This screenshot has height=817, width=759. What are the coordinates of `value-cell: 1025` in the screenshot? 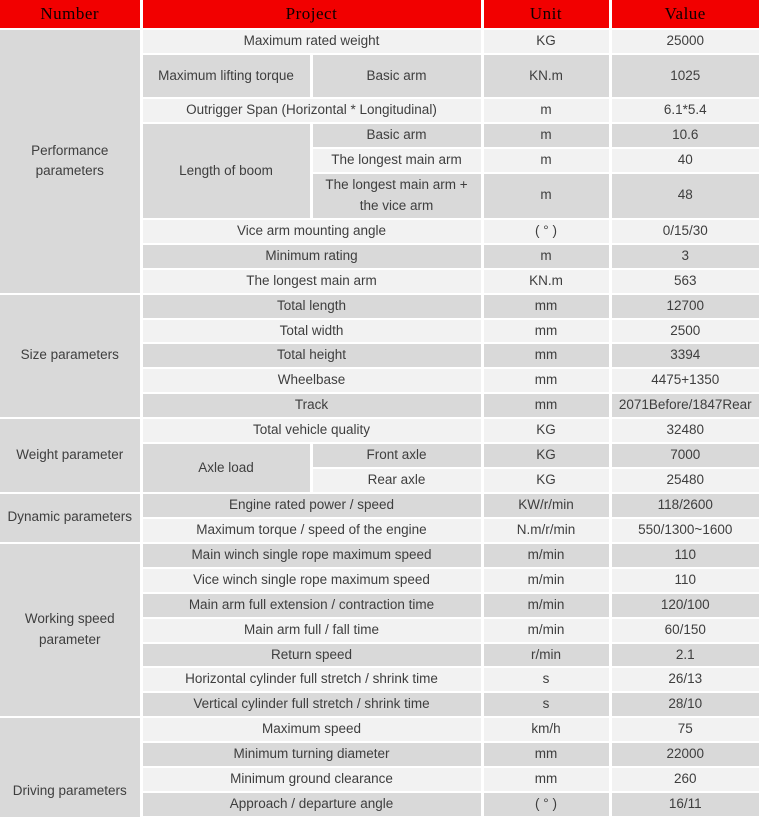 It's located at (684, 77).